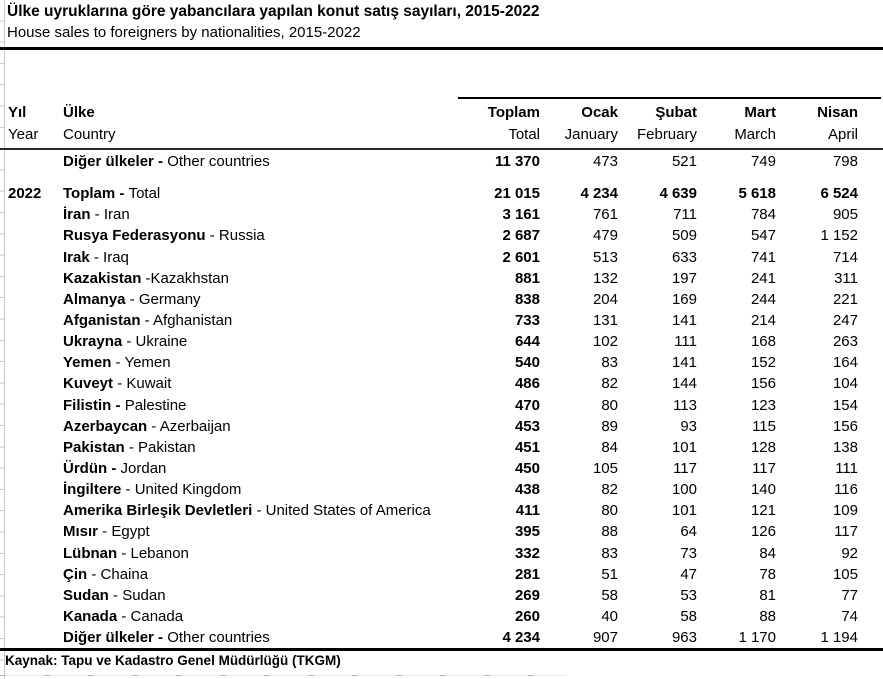 The image size is (883, 679). Describe the element at coordinates (261, 278) in the screenshot. I see `country-cell: Kazakistan -Kazakhstan` at that location.